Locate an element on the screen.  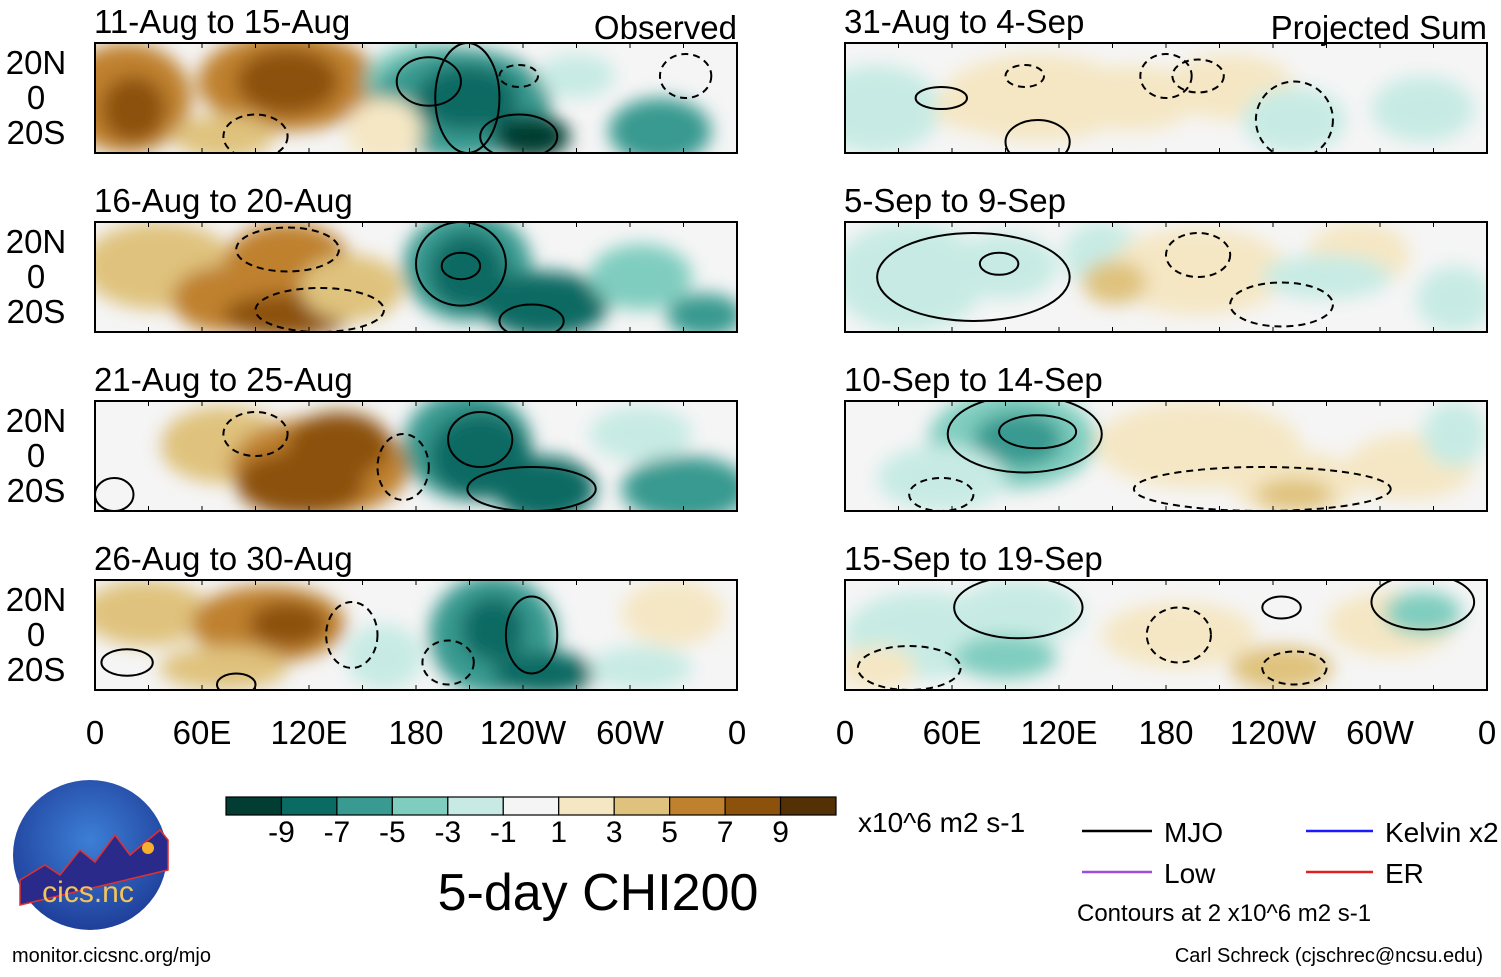
contour-note: Contours at 2 x10^6 m2 s-1 is located at coordinates (1224, 913).